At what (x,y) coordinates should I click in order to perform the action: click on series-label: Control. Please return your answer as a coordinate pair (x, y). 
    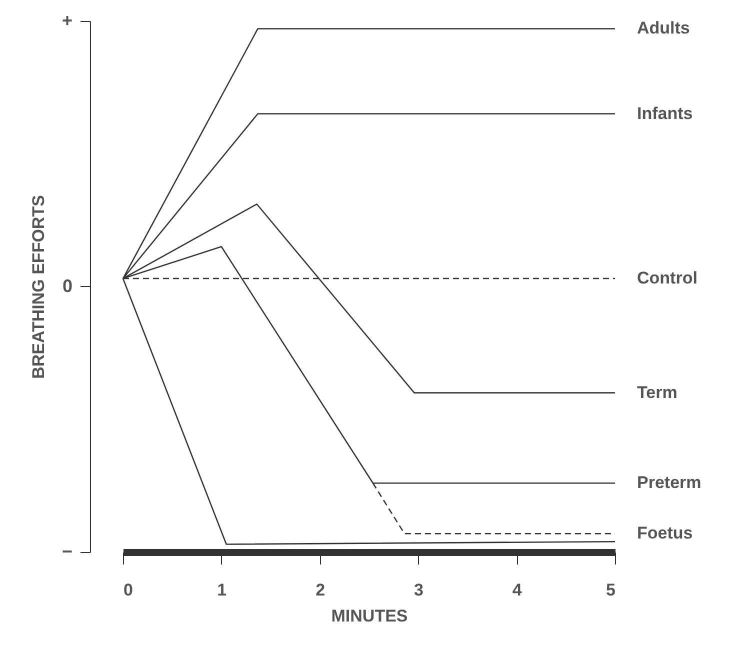
    Looking at the image, I should click on (667, 278).